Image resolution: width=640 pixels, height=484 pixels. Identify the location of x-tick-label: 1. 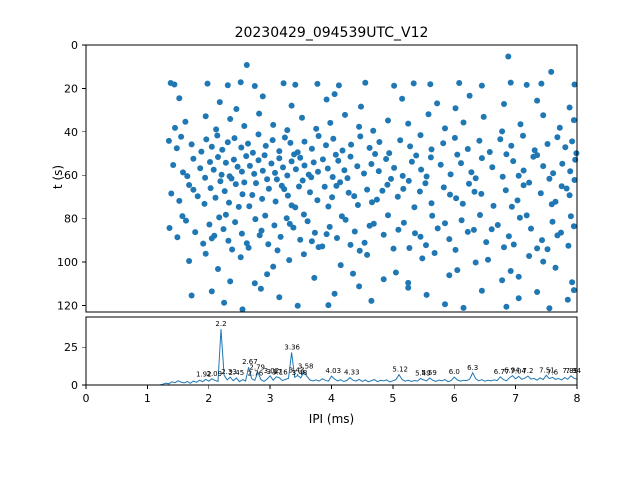
(147, 398).